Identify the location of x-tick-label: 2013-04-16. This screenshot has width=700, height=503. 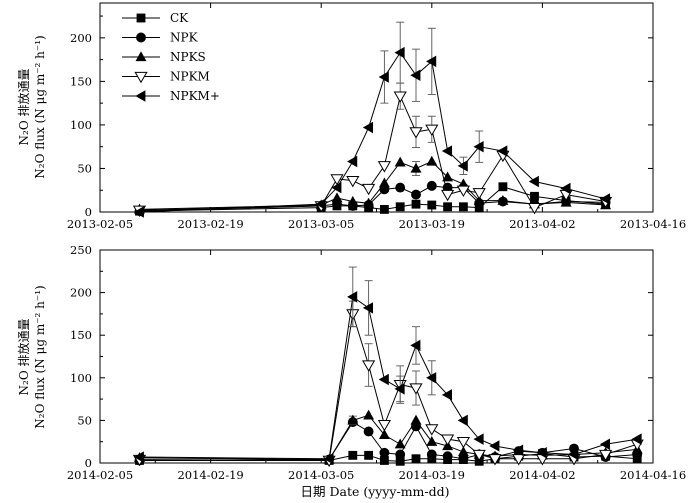
(653, 224).